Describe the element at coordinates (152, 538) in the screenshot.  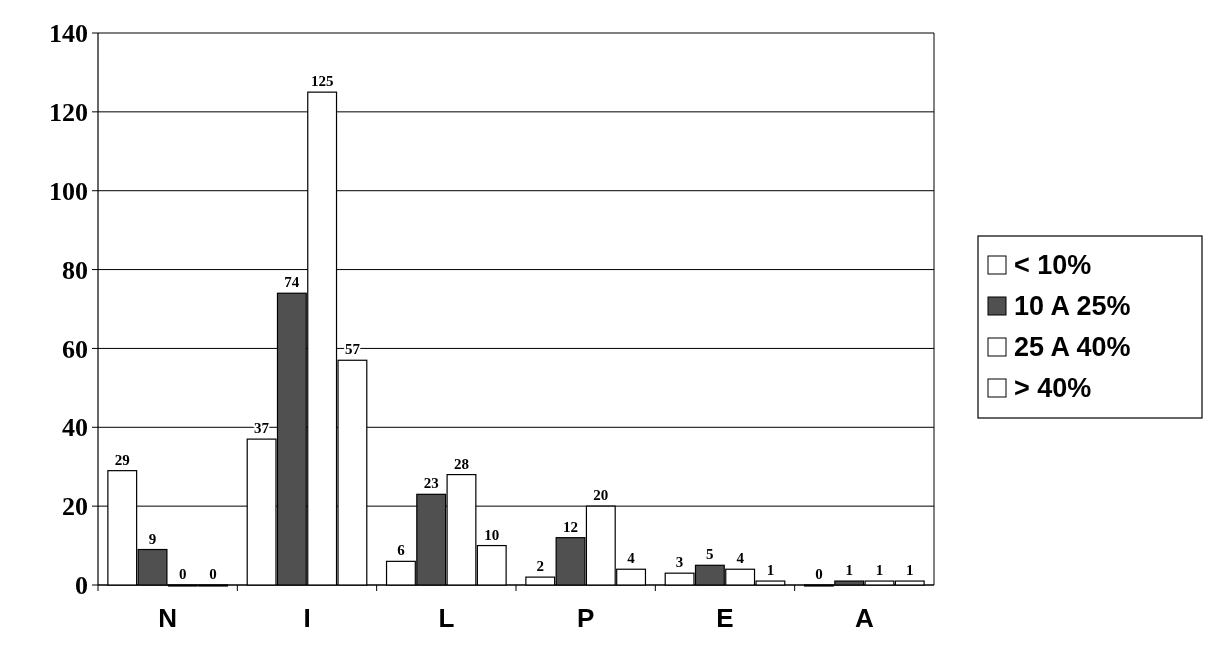
I see `data-label: 9` at that location.